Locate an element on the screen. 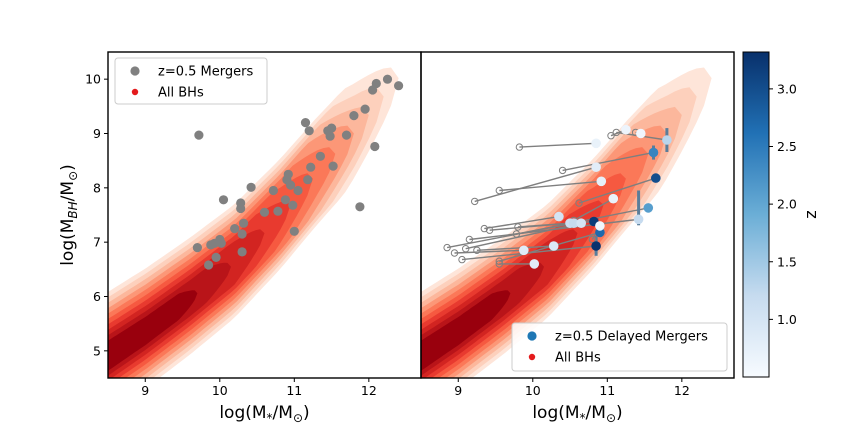 This screenshot has width=864, height=436. colorbar-tick-label: 1.0 is located at coordinates (787, 319).